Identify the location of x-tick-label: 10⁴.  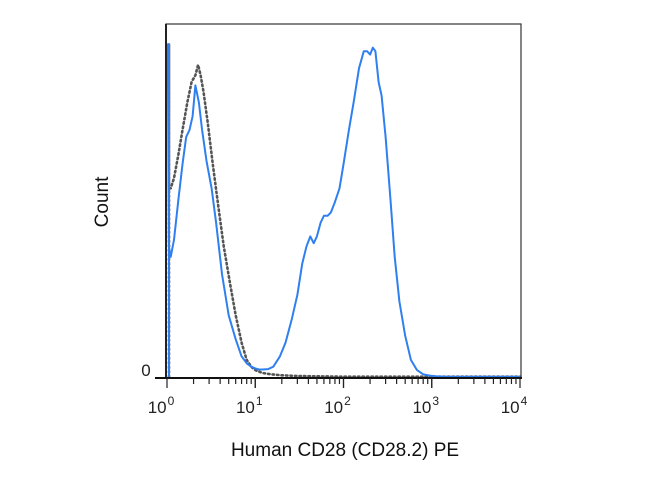
(514, 405).